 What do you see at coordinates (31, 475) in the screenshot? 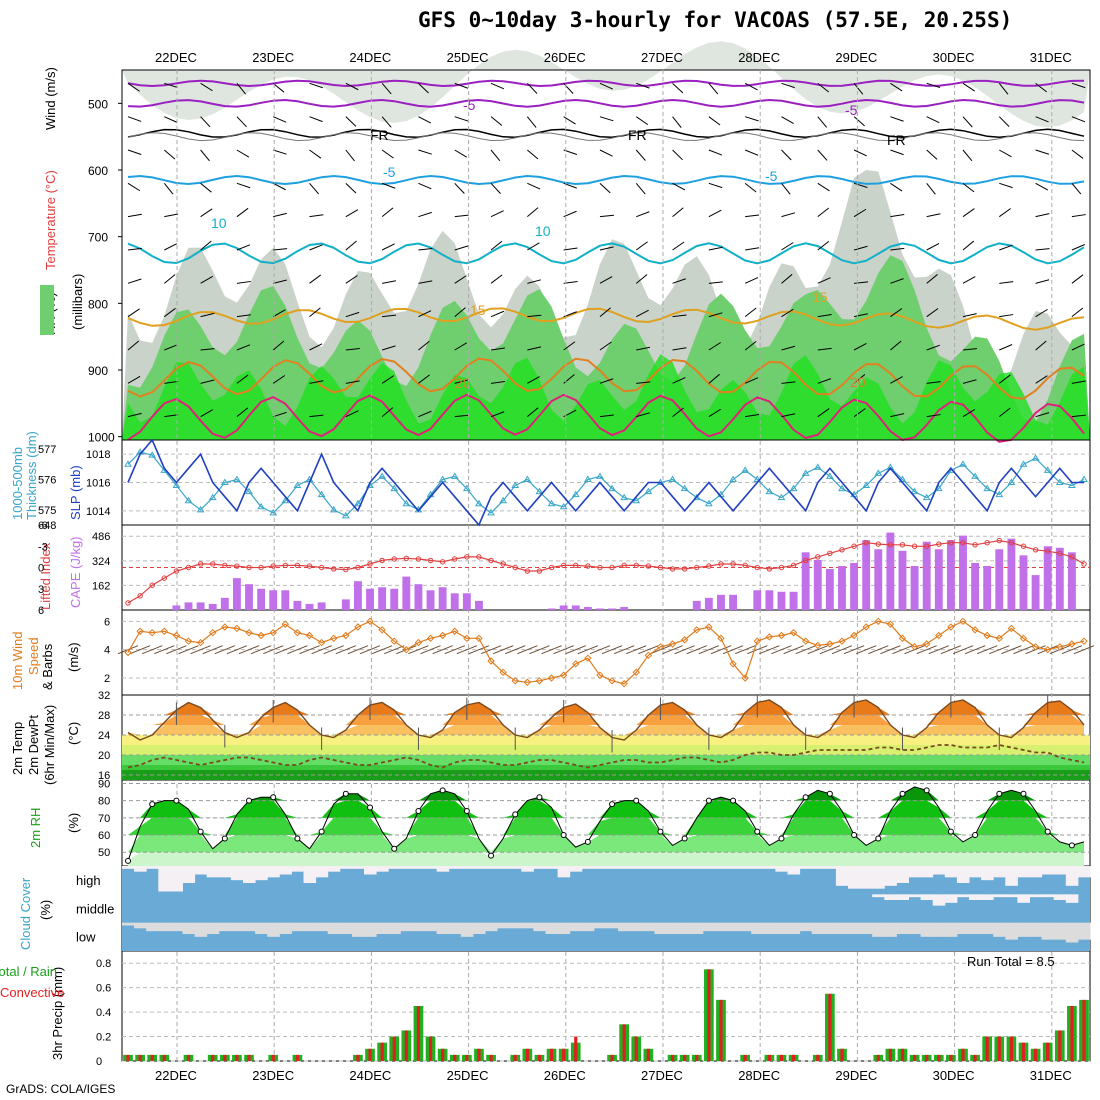
I see `label-thickness-b: Thickness (dm)` at bounding box center [31, 475].